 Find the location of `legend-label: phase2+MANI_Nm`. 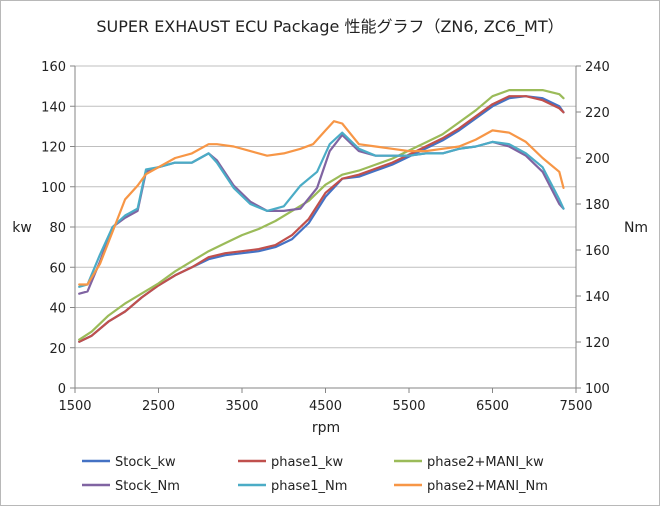

legend-label: phase2+MANI_Nm is located at coordinates (487, 486).